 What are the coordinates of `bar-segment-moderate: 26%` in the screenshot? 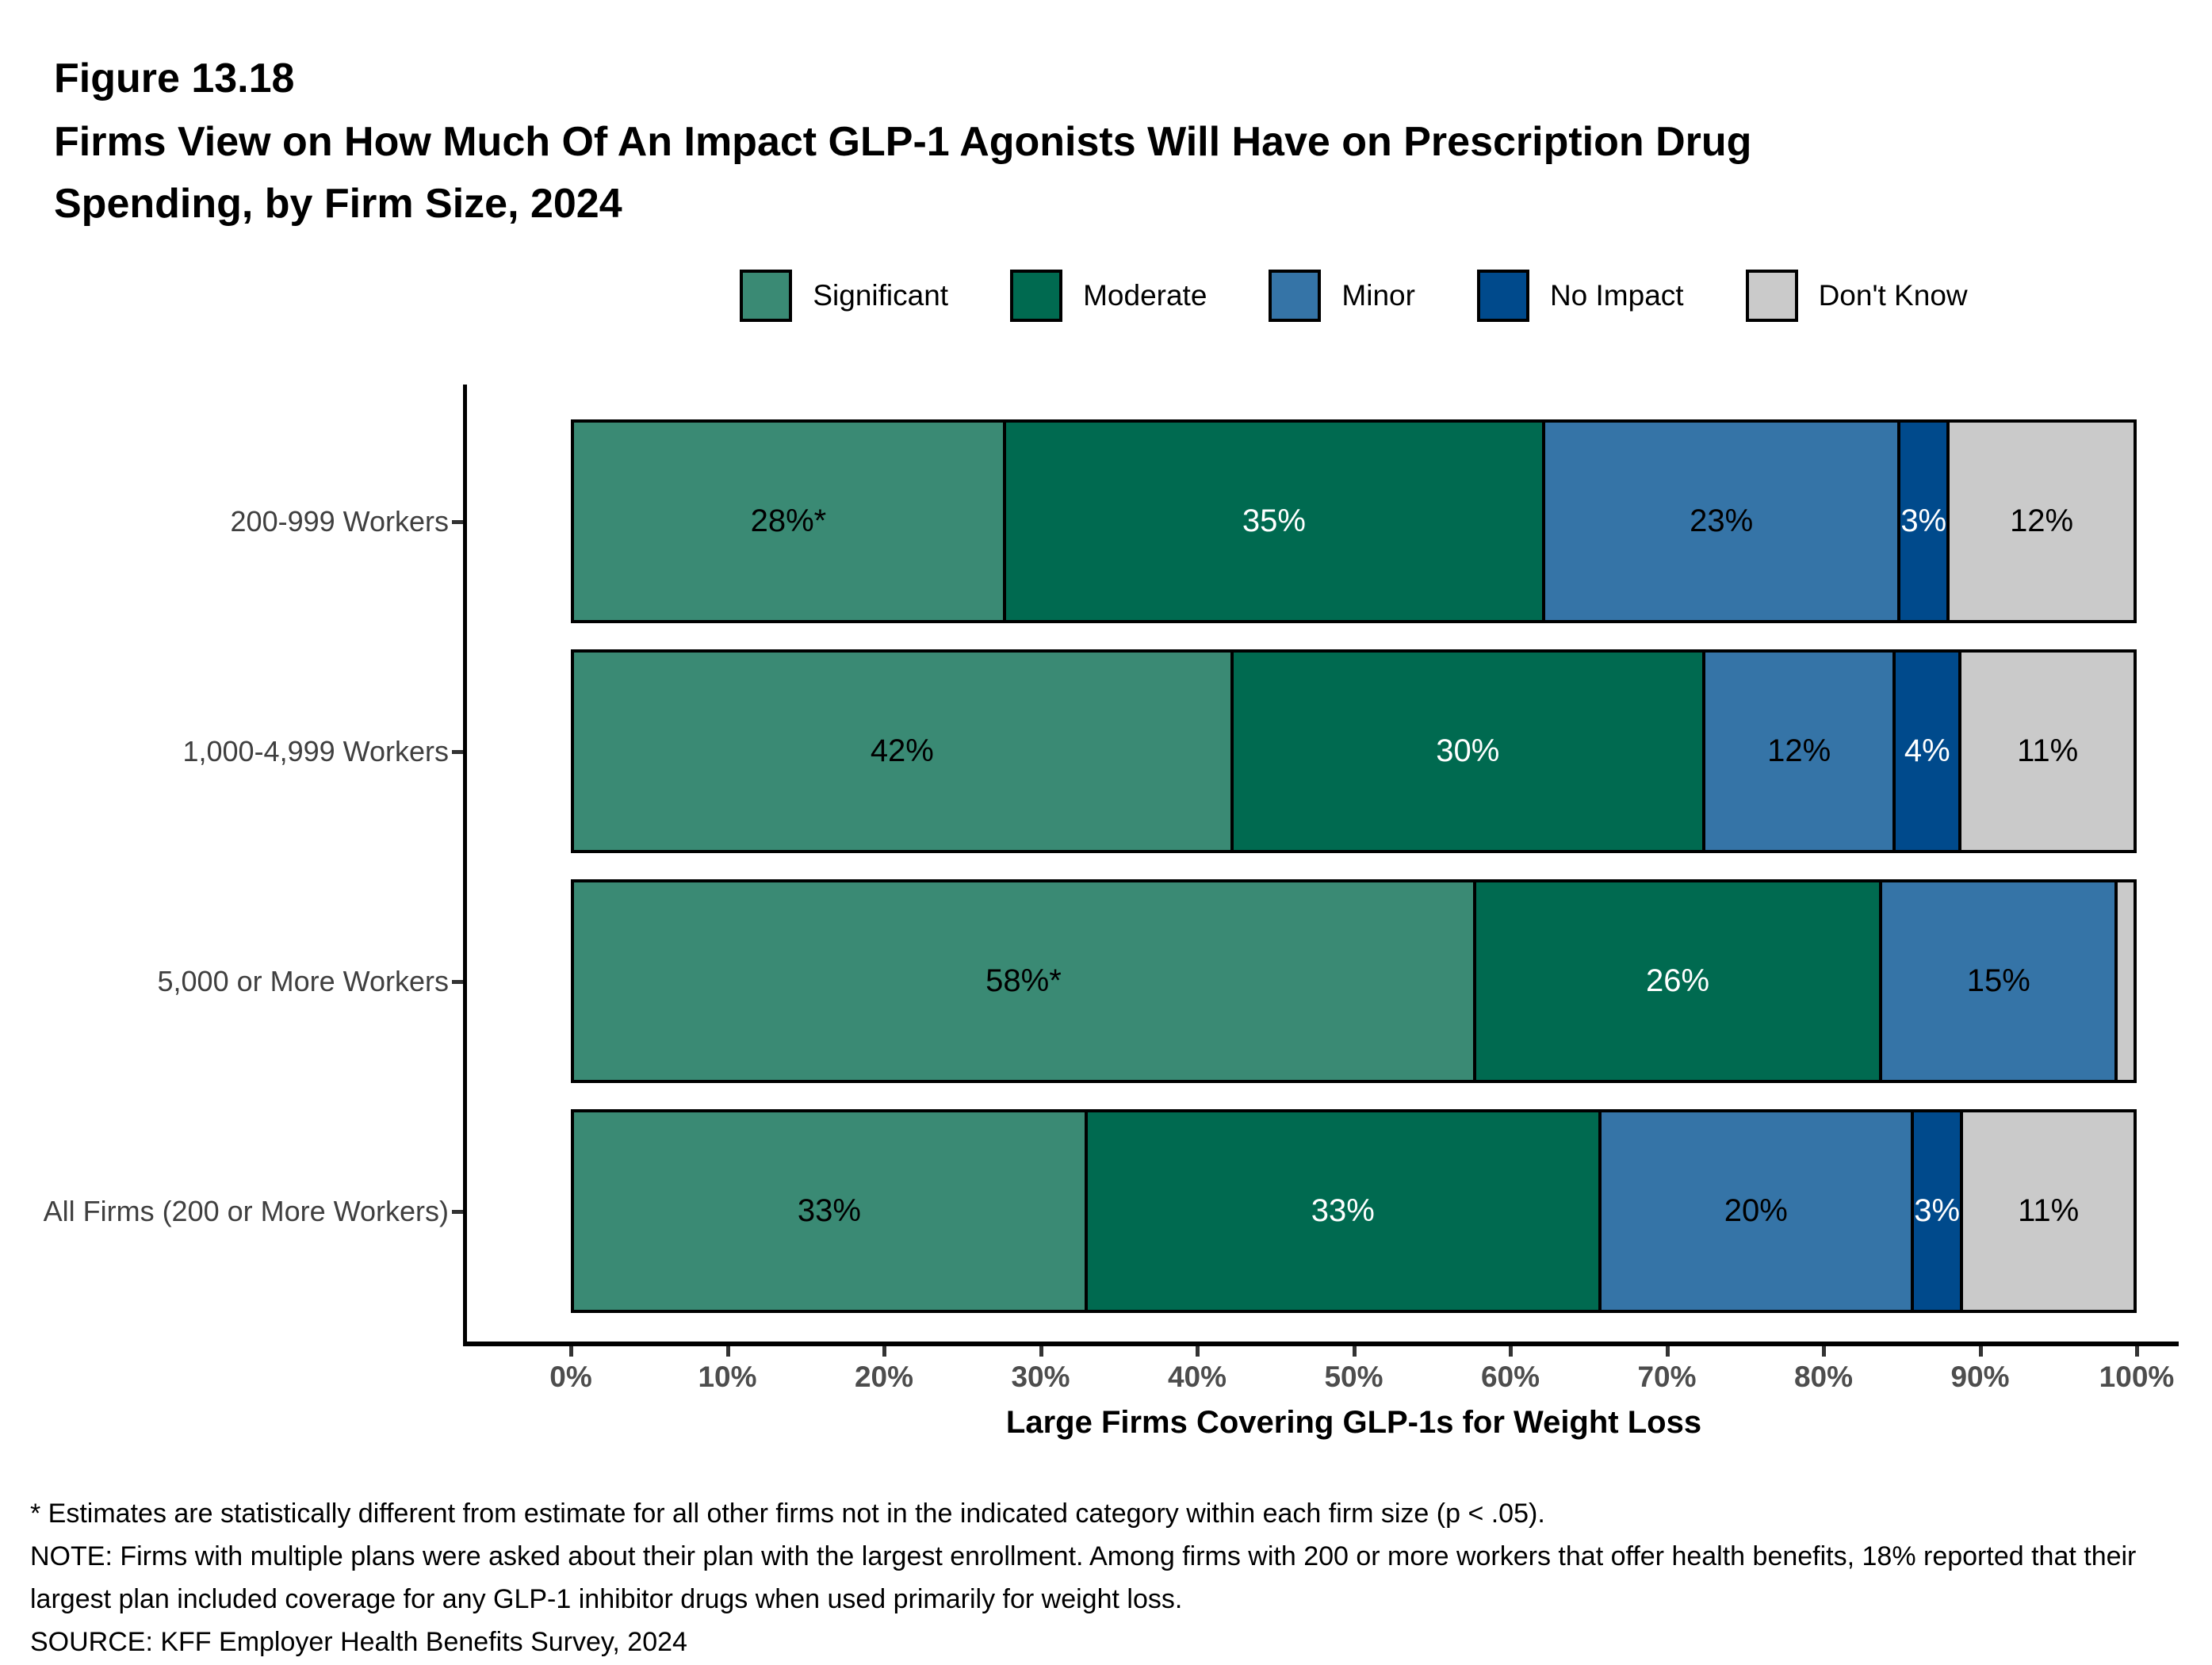 It's located at (1676, 981).